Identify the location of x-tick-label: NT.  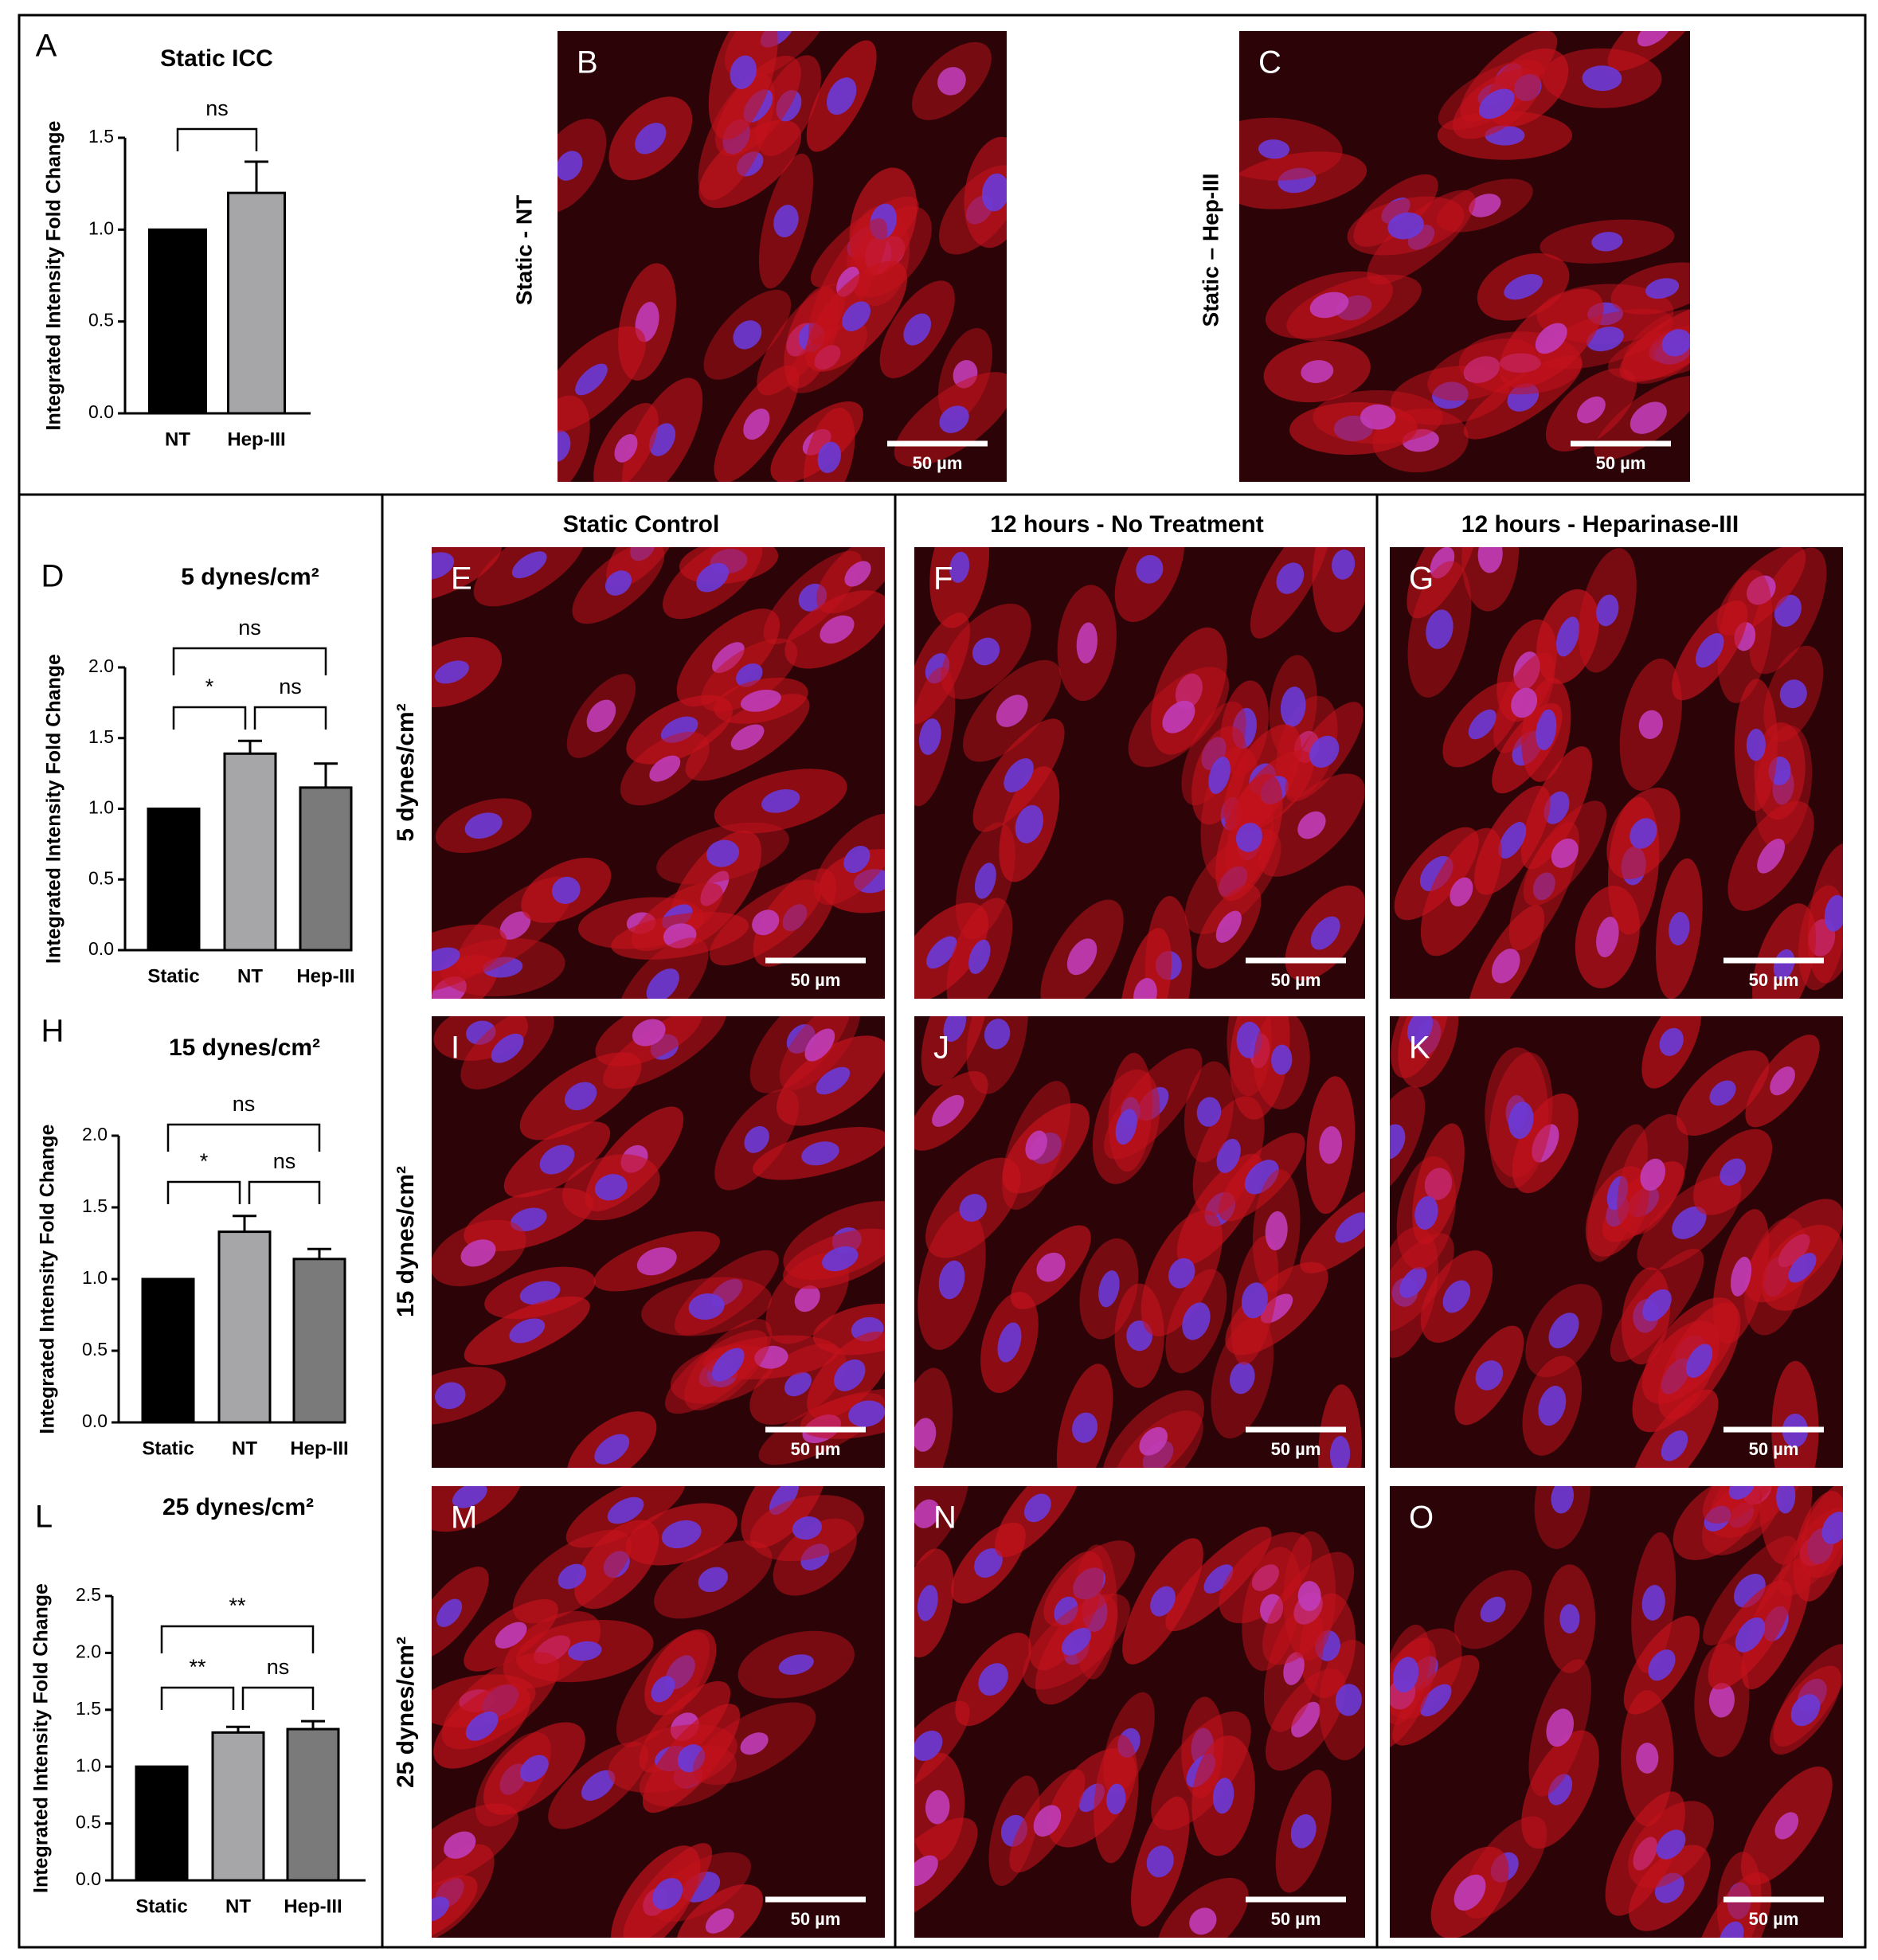
(177, 439).